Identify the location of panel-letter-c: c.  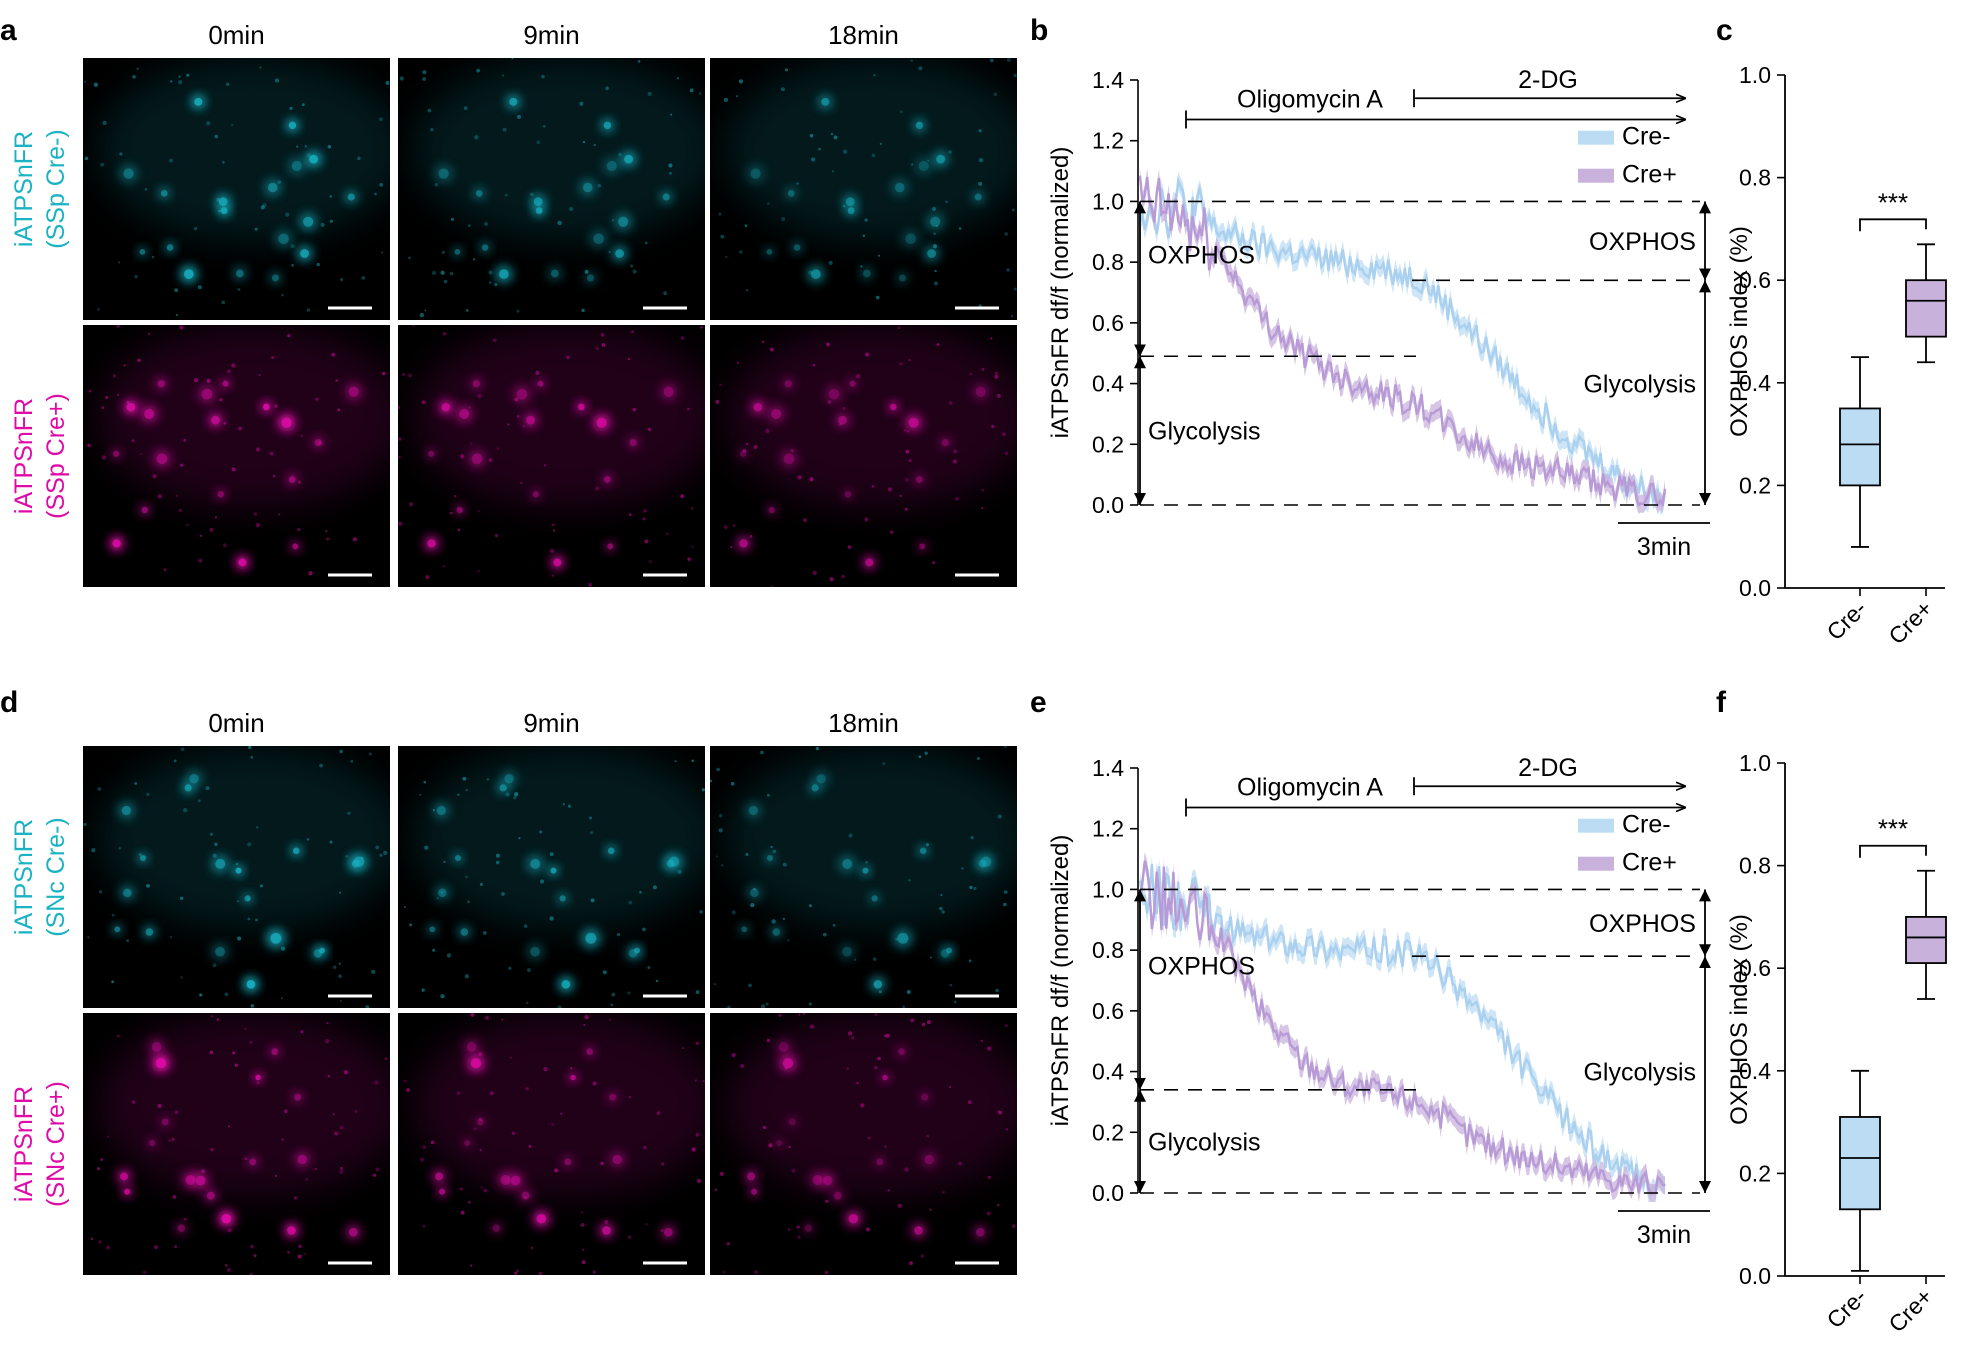
(1724, 30).